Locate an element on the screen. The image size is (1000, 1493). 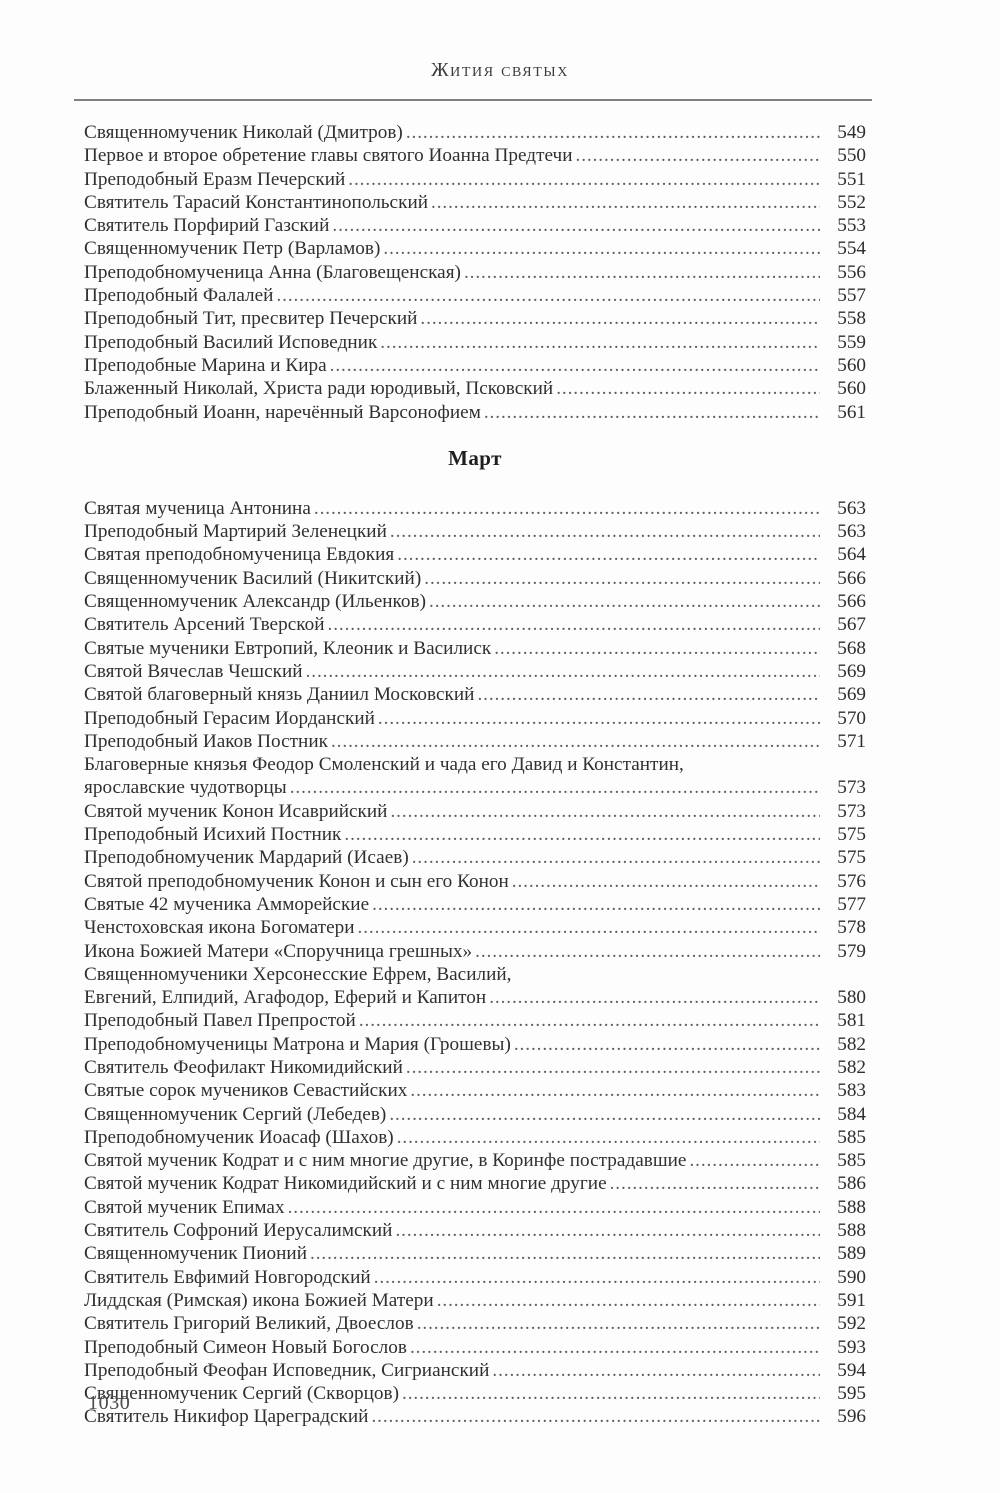
toc-entry-page-number: 551 is located at coordinates (851, 179).